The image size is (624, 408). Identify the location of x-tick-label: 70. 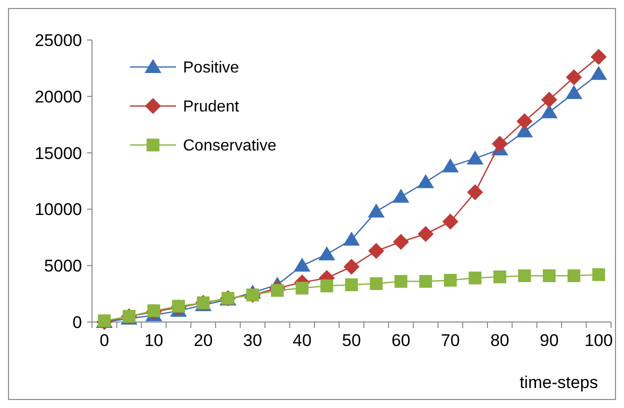
(450, 340).